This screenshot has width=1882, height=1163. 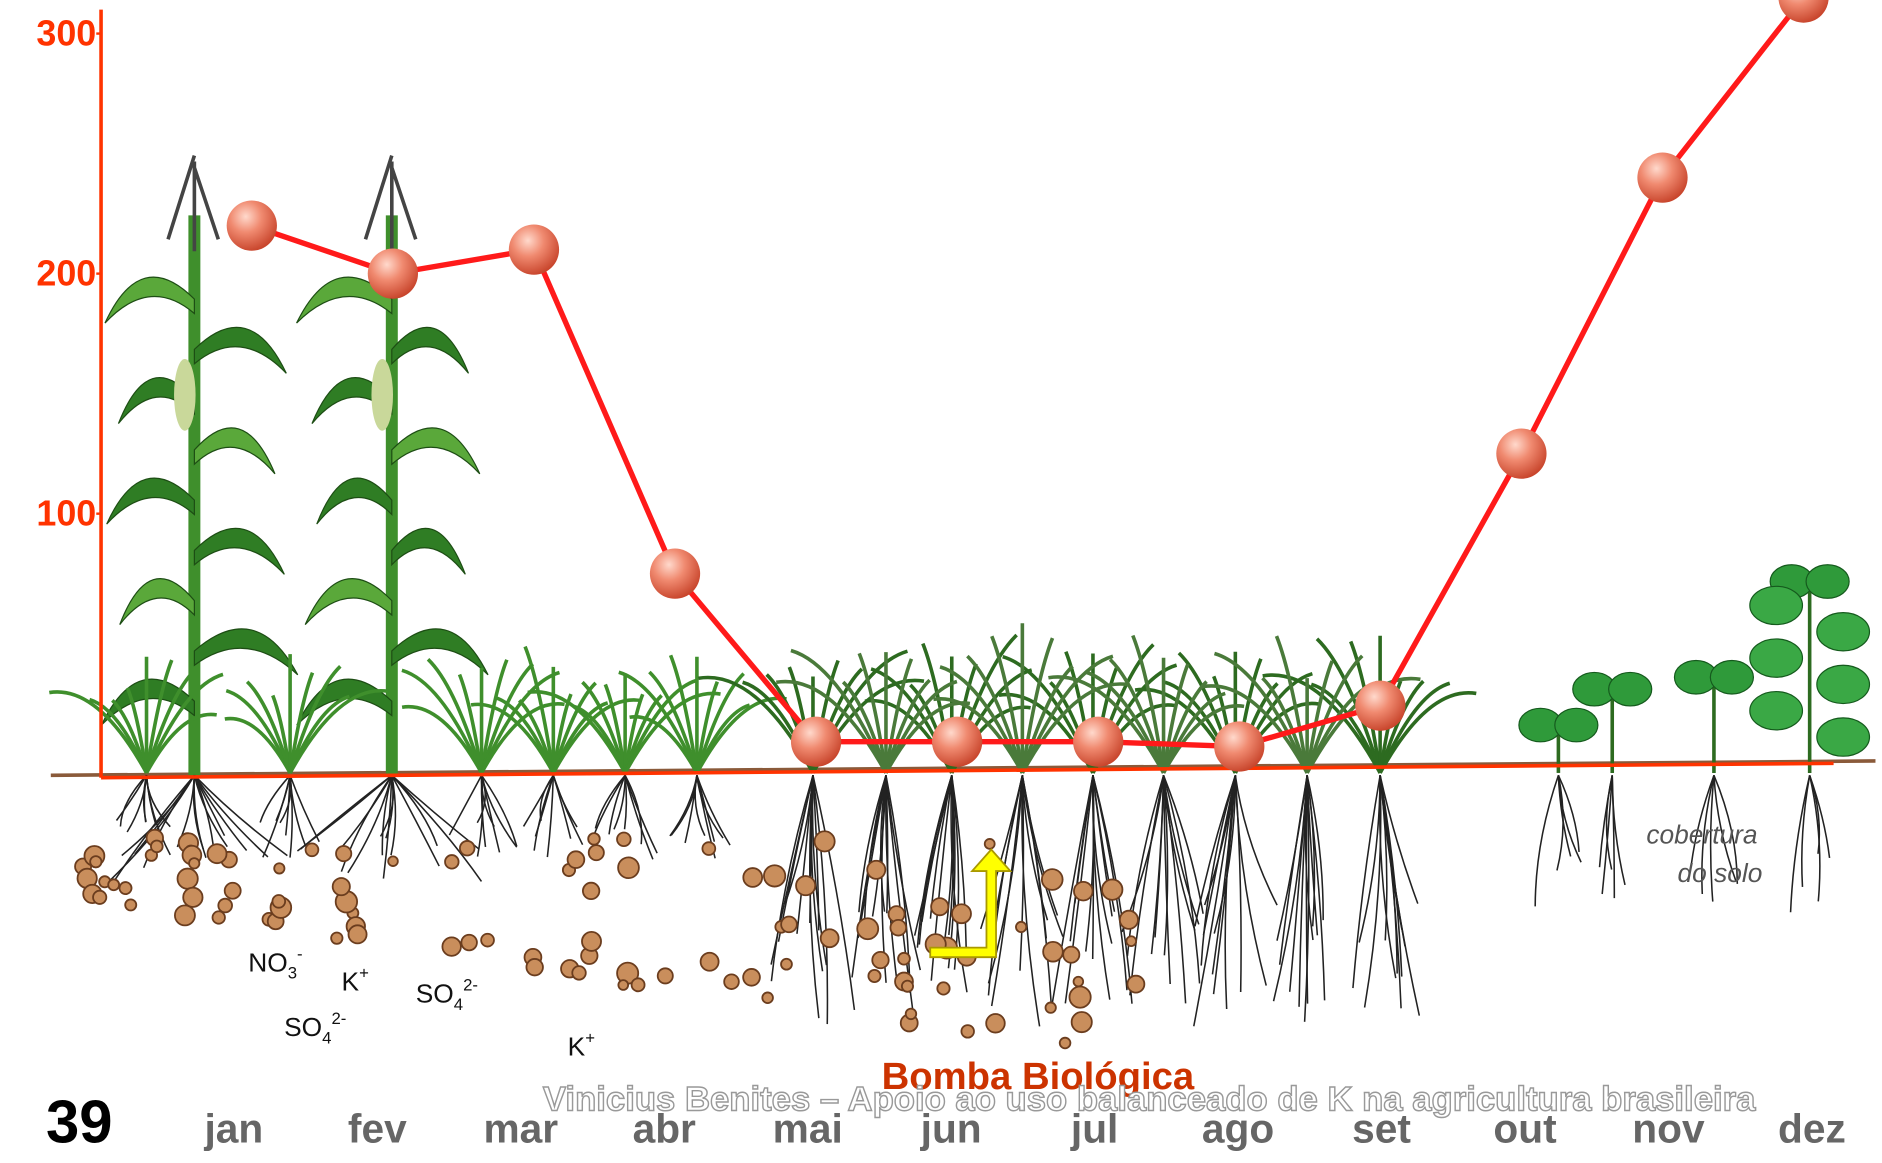 What do you see at coordinates (364, 973) in the screenshot?
I see `ion-sup: +` at bounding box center [364, 973].